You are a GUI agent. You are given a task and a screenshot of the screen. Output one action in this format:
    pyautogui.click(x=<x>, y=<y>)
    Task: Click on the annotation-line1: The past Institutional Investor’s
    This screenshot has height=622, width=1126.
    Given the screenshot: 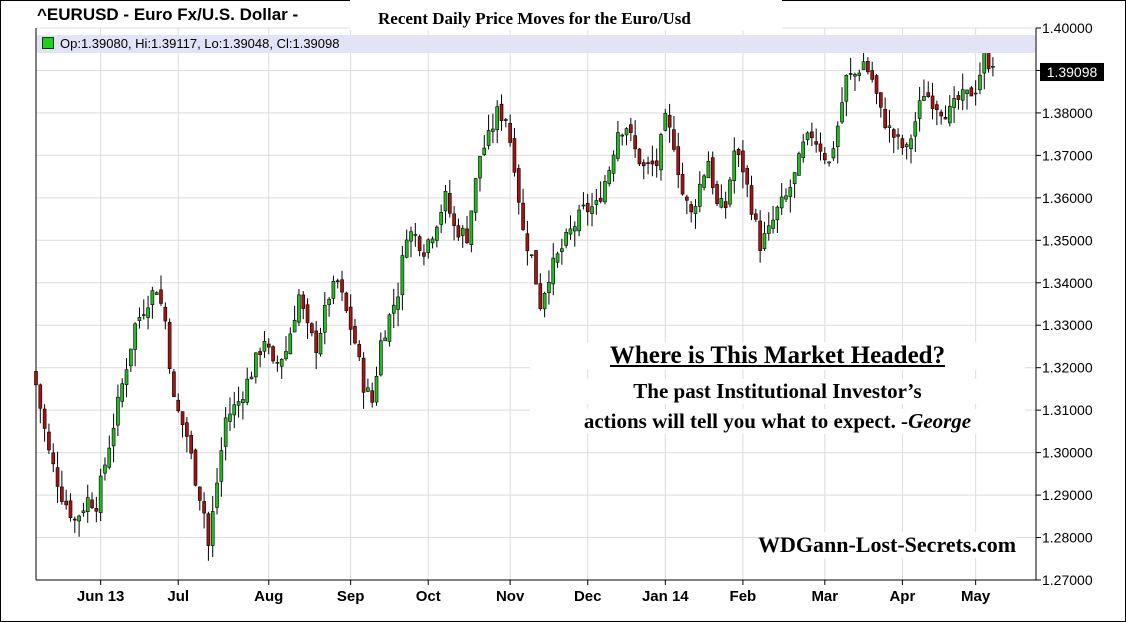 What is the action you would take?
    pyautogui.click(x=777, y=391)
    